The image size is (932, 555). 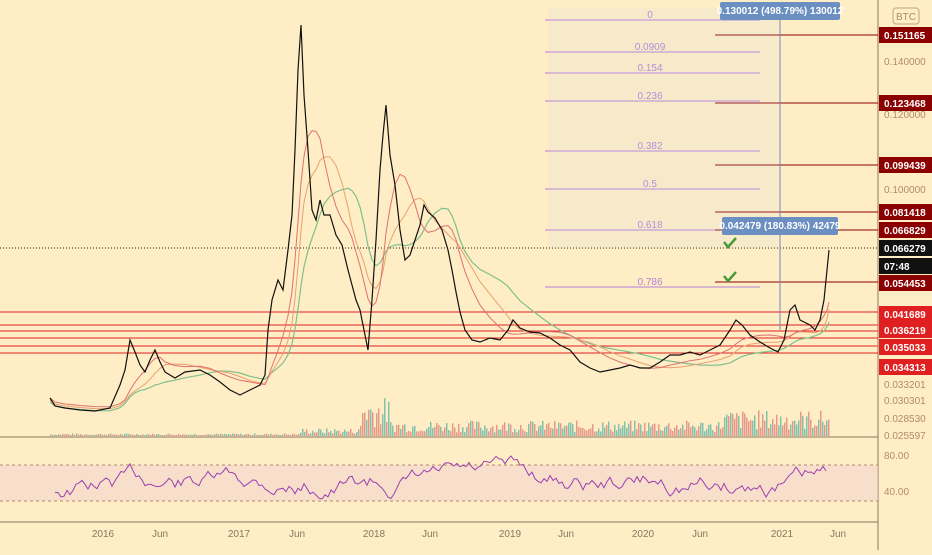 I want to click on symbol-badge: BTC, so click(x=906, y=17).